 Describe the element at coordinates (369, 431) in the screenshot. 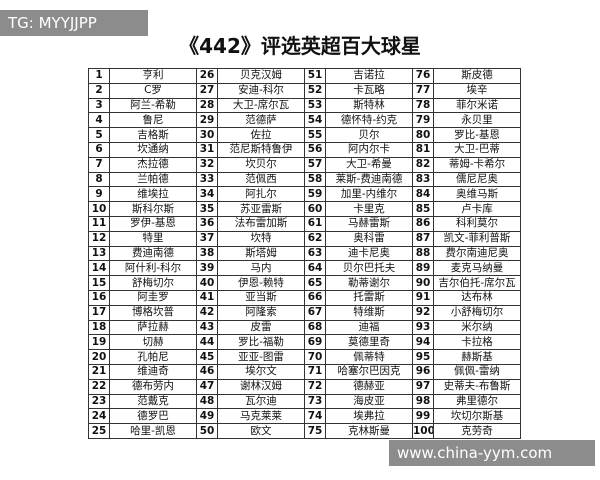

I see `player-name: 克林斯曼` at that location.